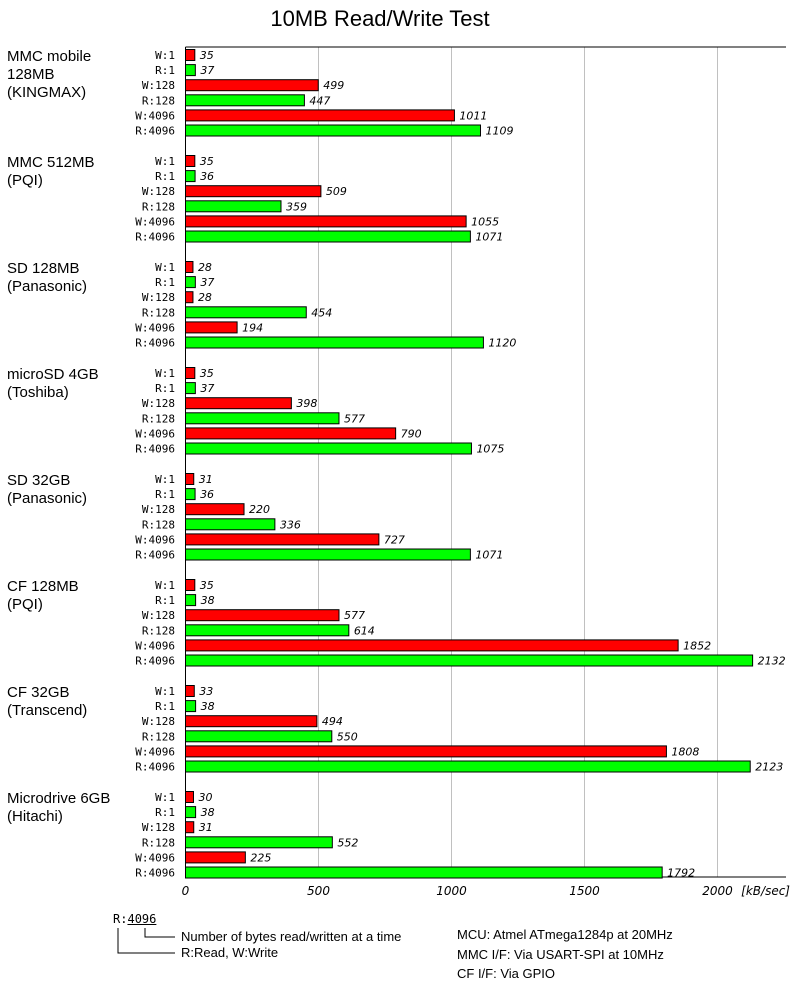  What do you see at coordinates (53, 374) in the screenshot?
I see `group-label: microSD 4GB` at bounding box center [53, 374].